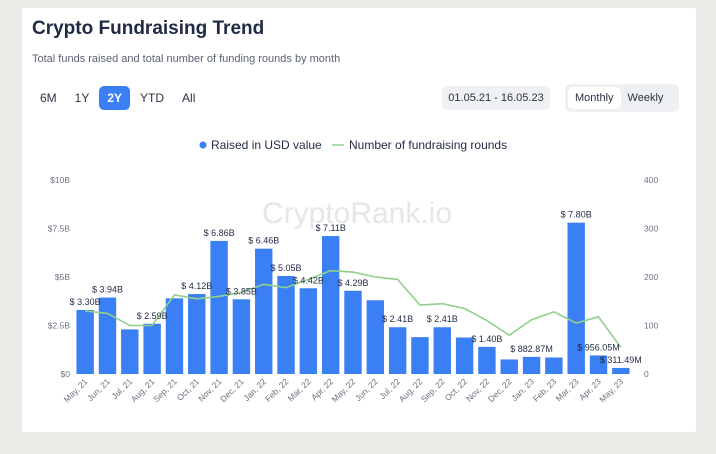 The height and width of the screenshot is (454, 716). Describe the element at coordinates (646, 374) in the screenshot. I see `y-right-tick-label: 0` at that location.